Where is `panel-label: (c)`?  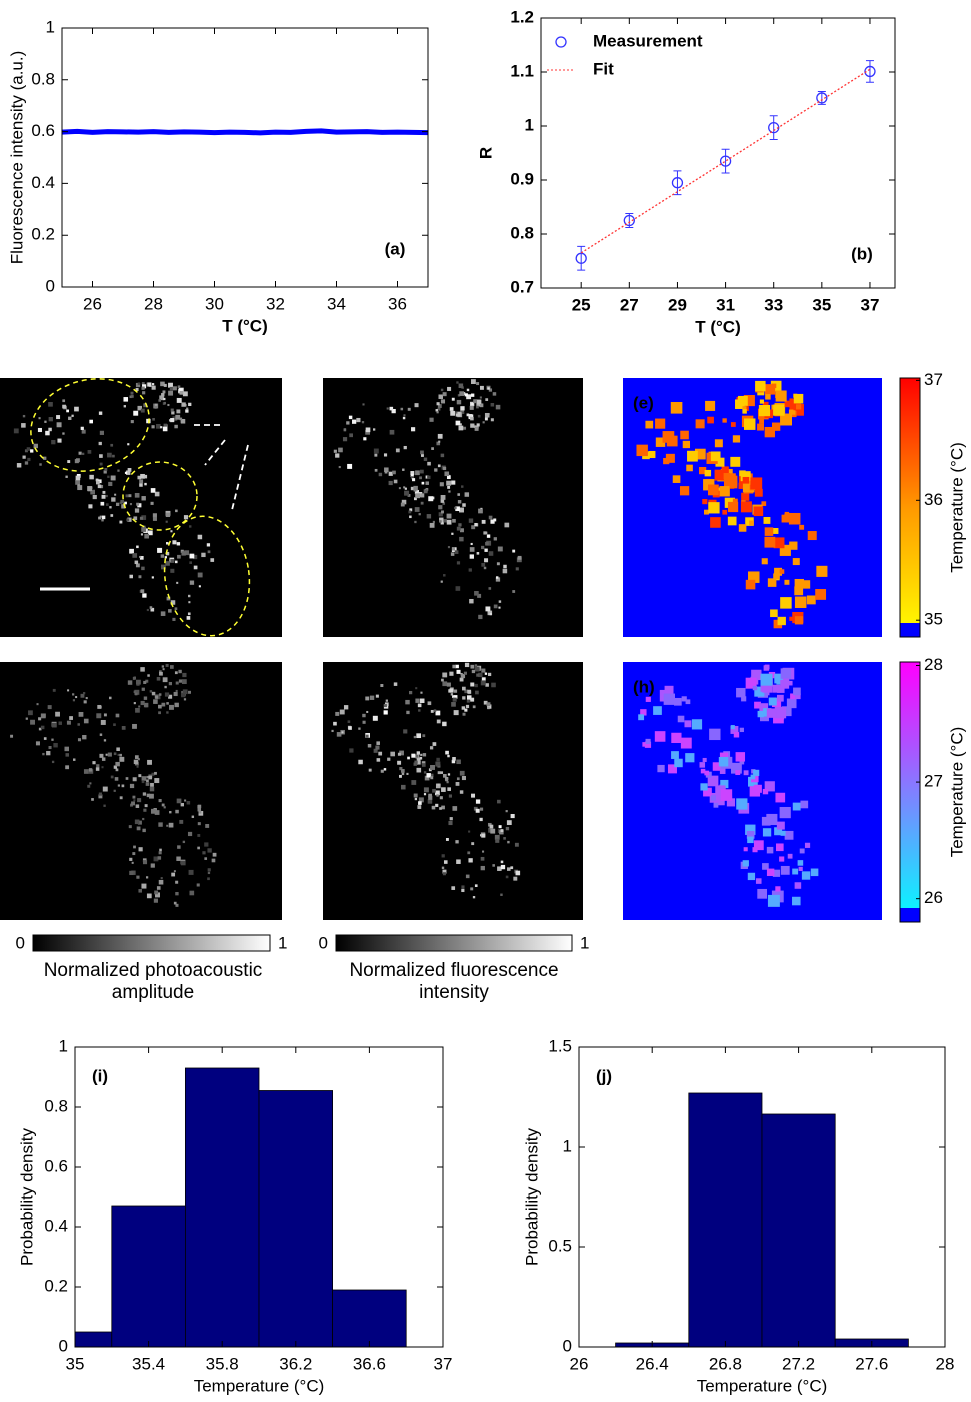 panel-label: (c) is located at coordinates (20, 402).